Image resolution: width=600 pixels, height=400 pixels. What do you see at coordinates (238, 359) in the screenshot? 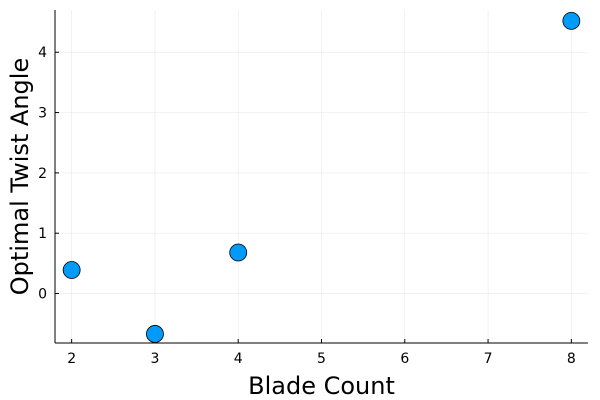
I see `x-tick-label: 4` at bounding box center [238, 359].